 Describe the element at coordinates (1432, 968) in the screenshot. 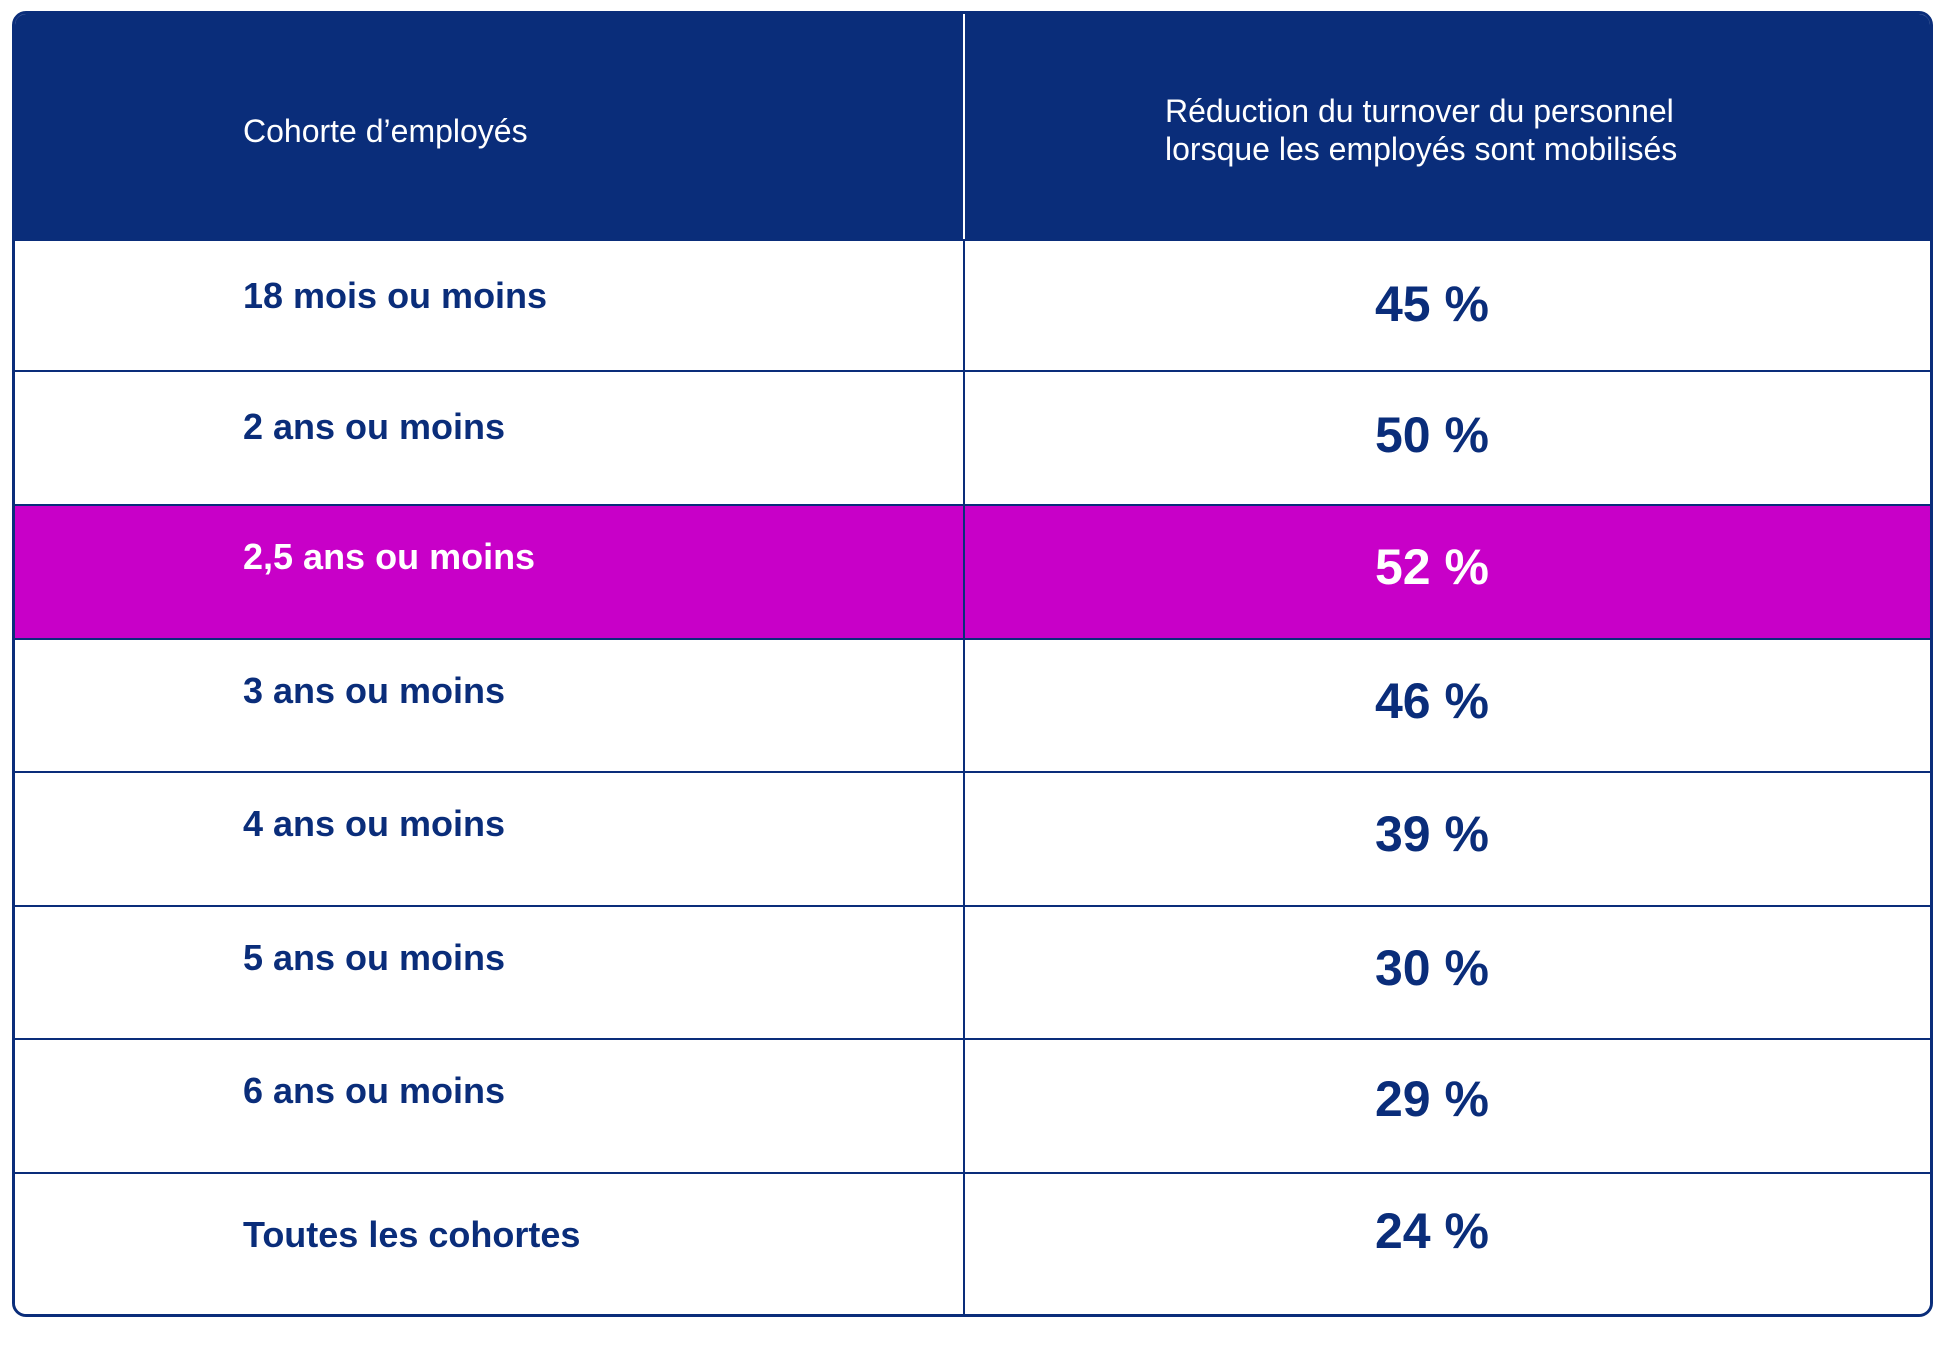

I see `reduction-value: 30 %` at that location.